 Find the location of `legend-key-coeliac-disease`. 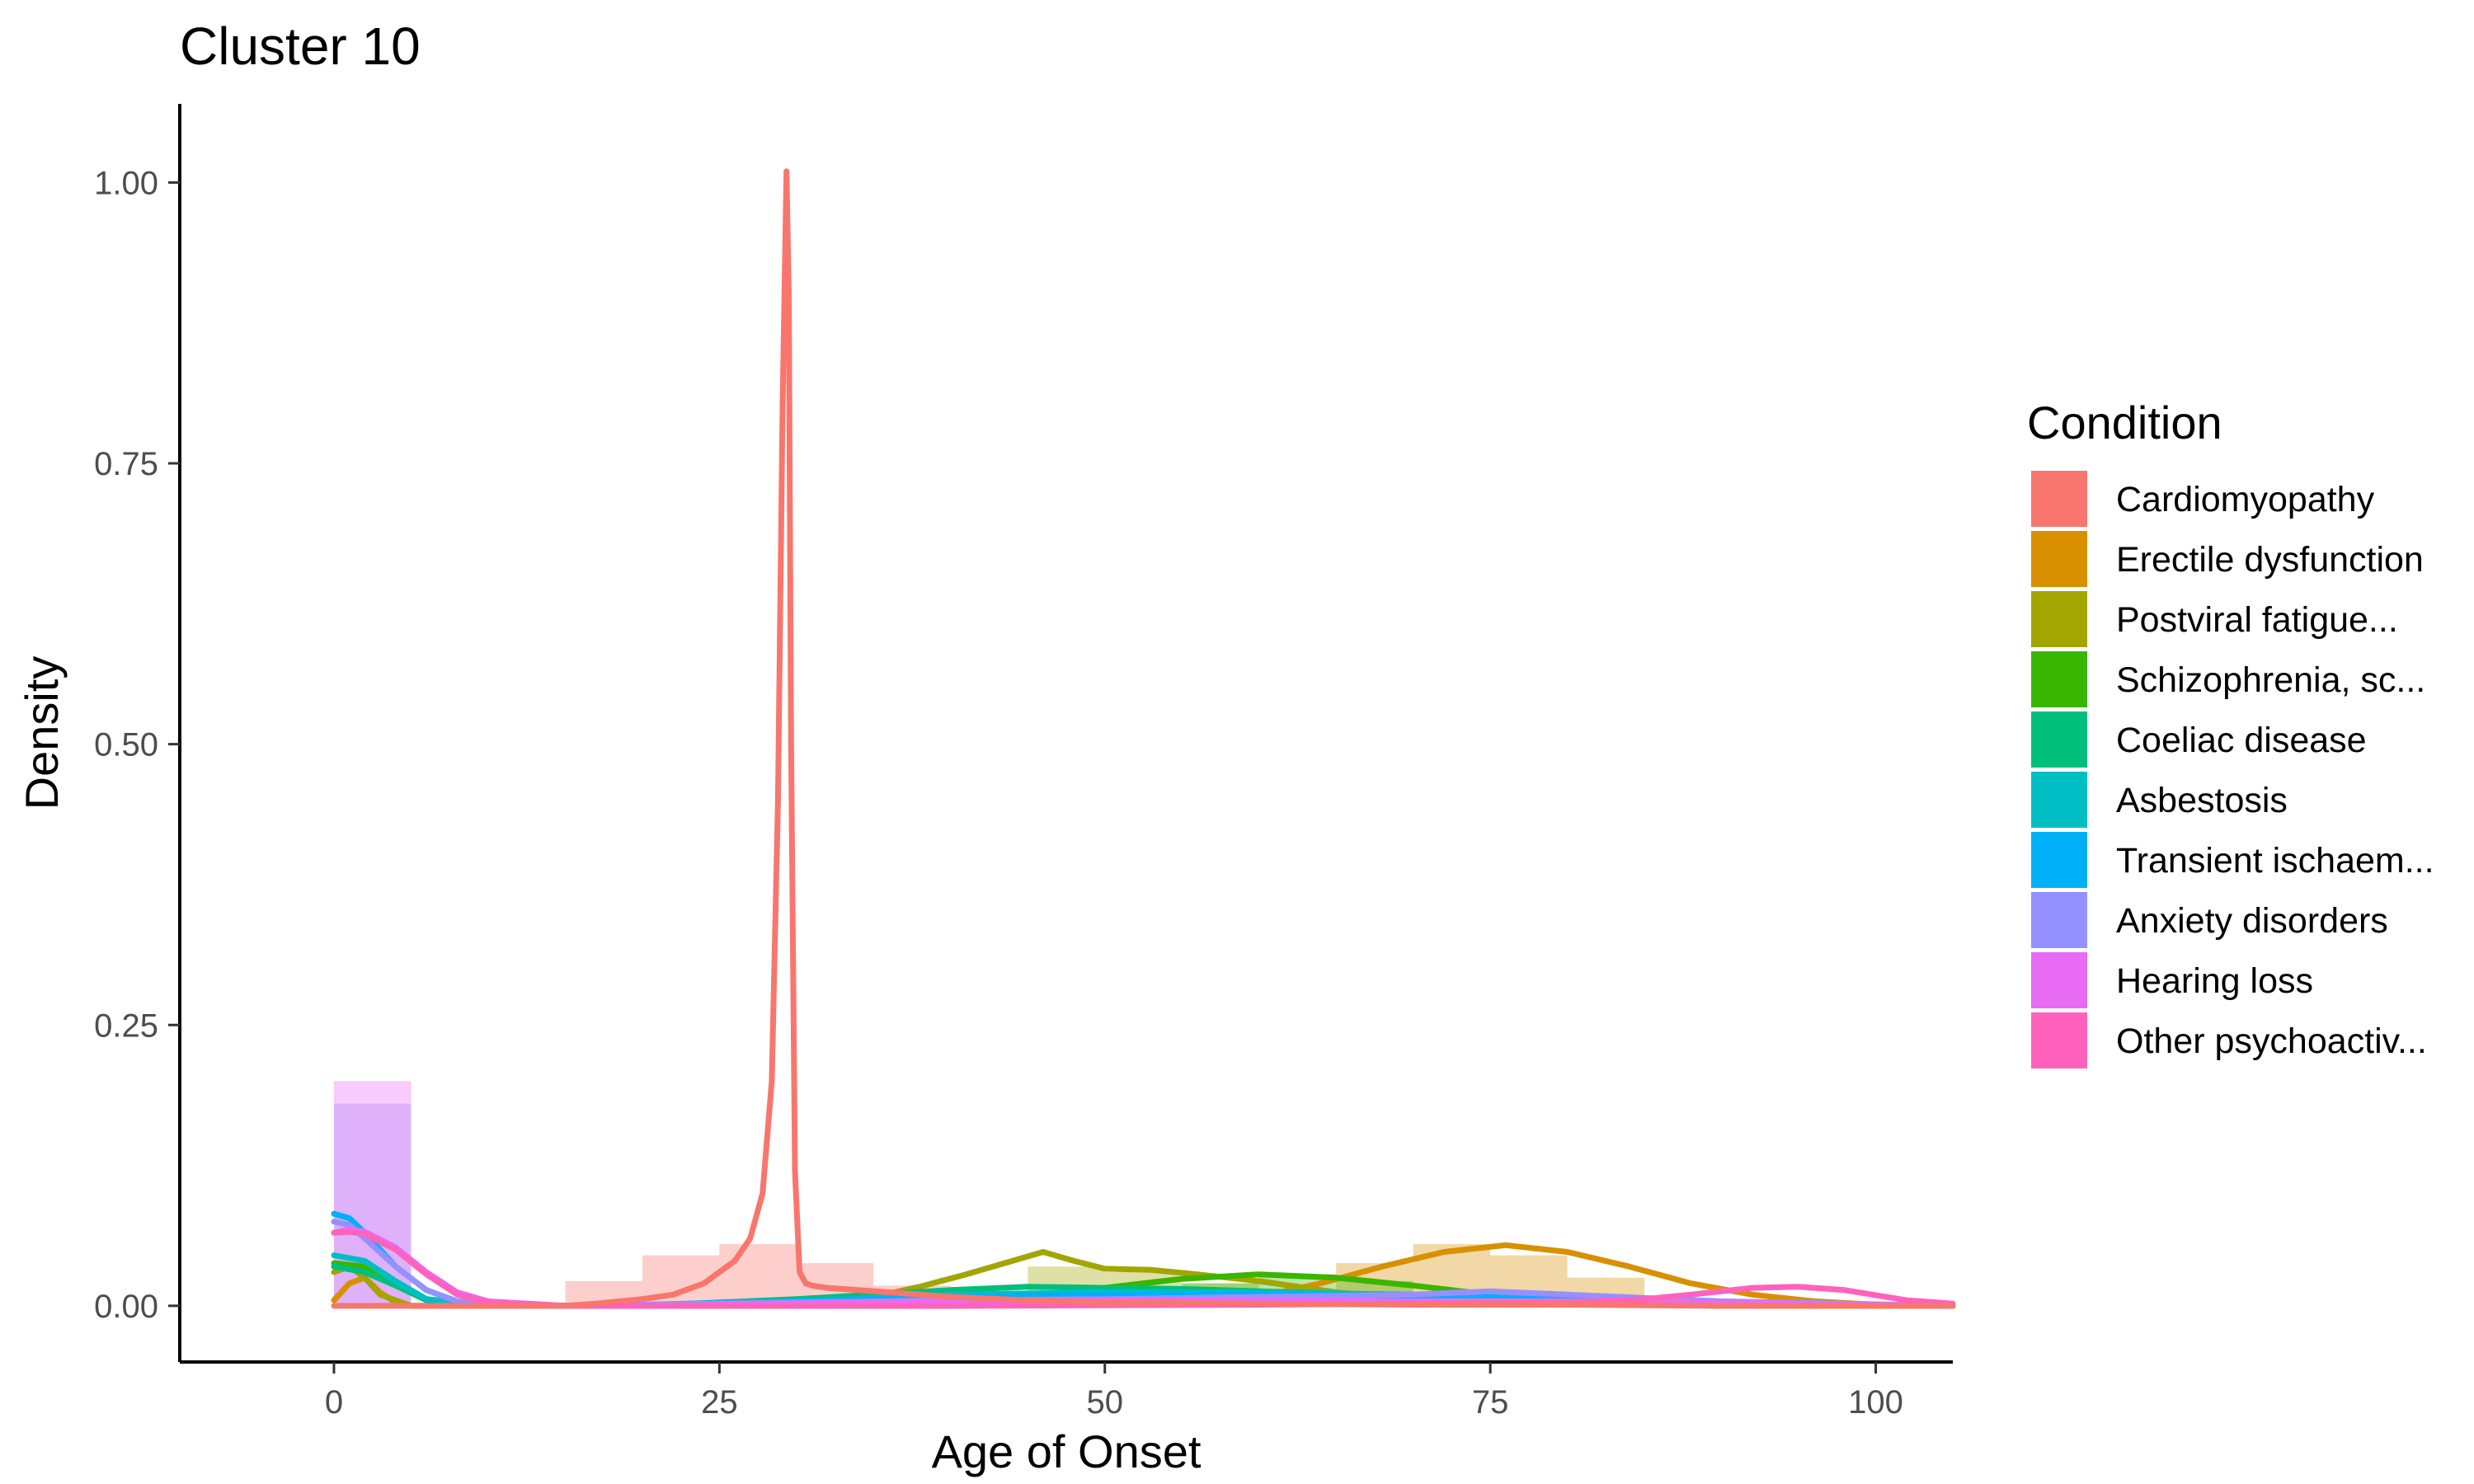

legend-key-coeliac-disease is located at coordinates (2059, 739).